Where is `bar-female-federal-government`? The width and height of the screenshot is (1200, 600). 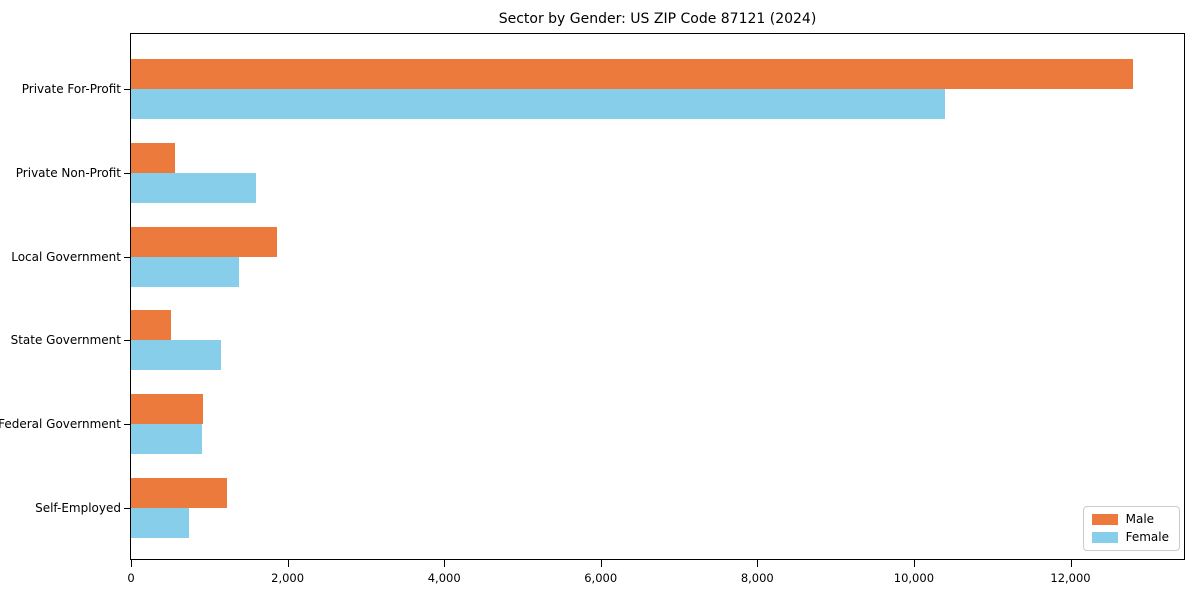 bar-female-federal-government is located at coordinates (166, 439).